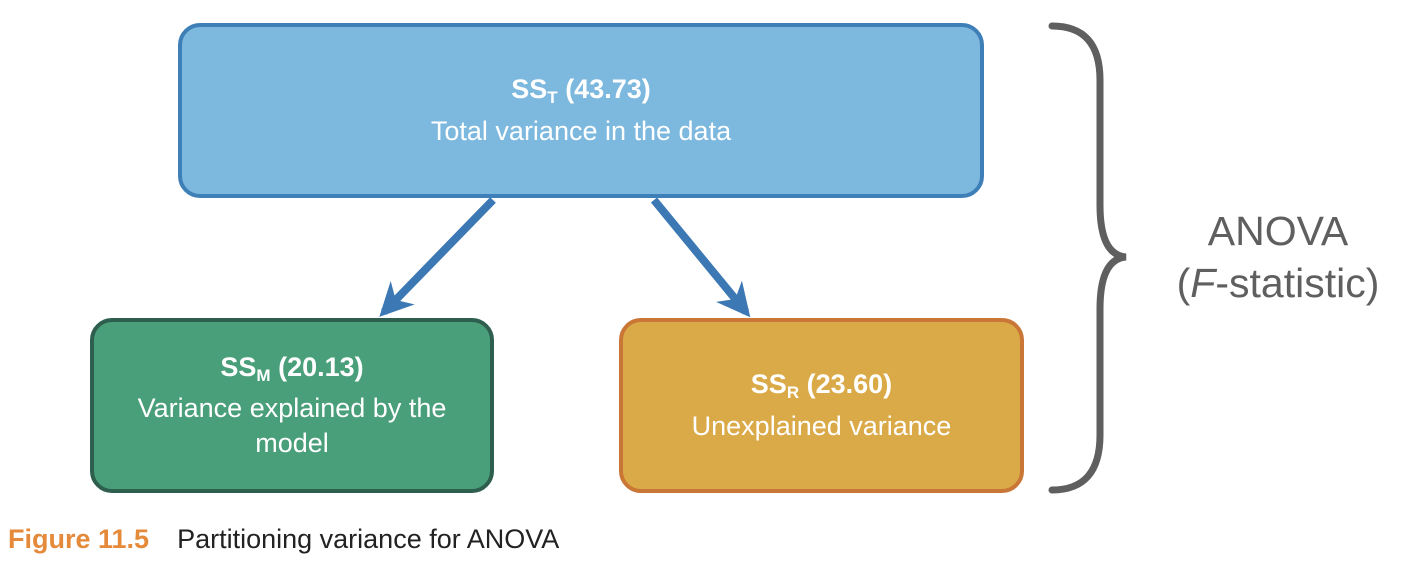 The image size is (1412, 572). Describe the element at coordinates (821, 405) in the screenshot. I see `node-ss-residual: SSR (23.60) Unexplained variance` at that location.